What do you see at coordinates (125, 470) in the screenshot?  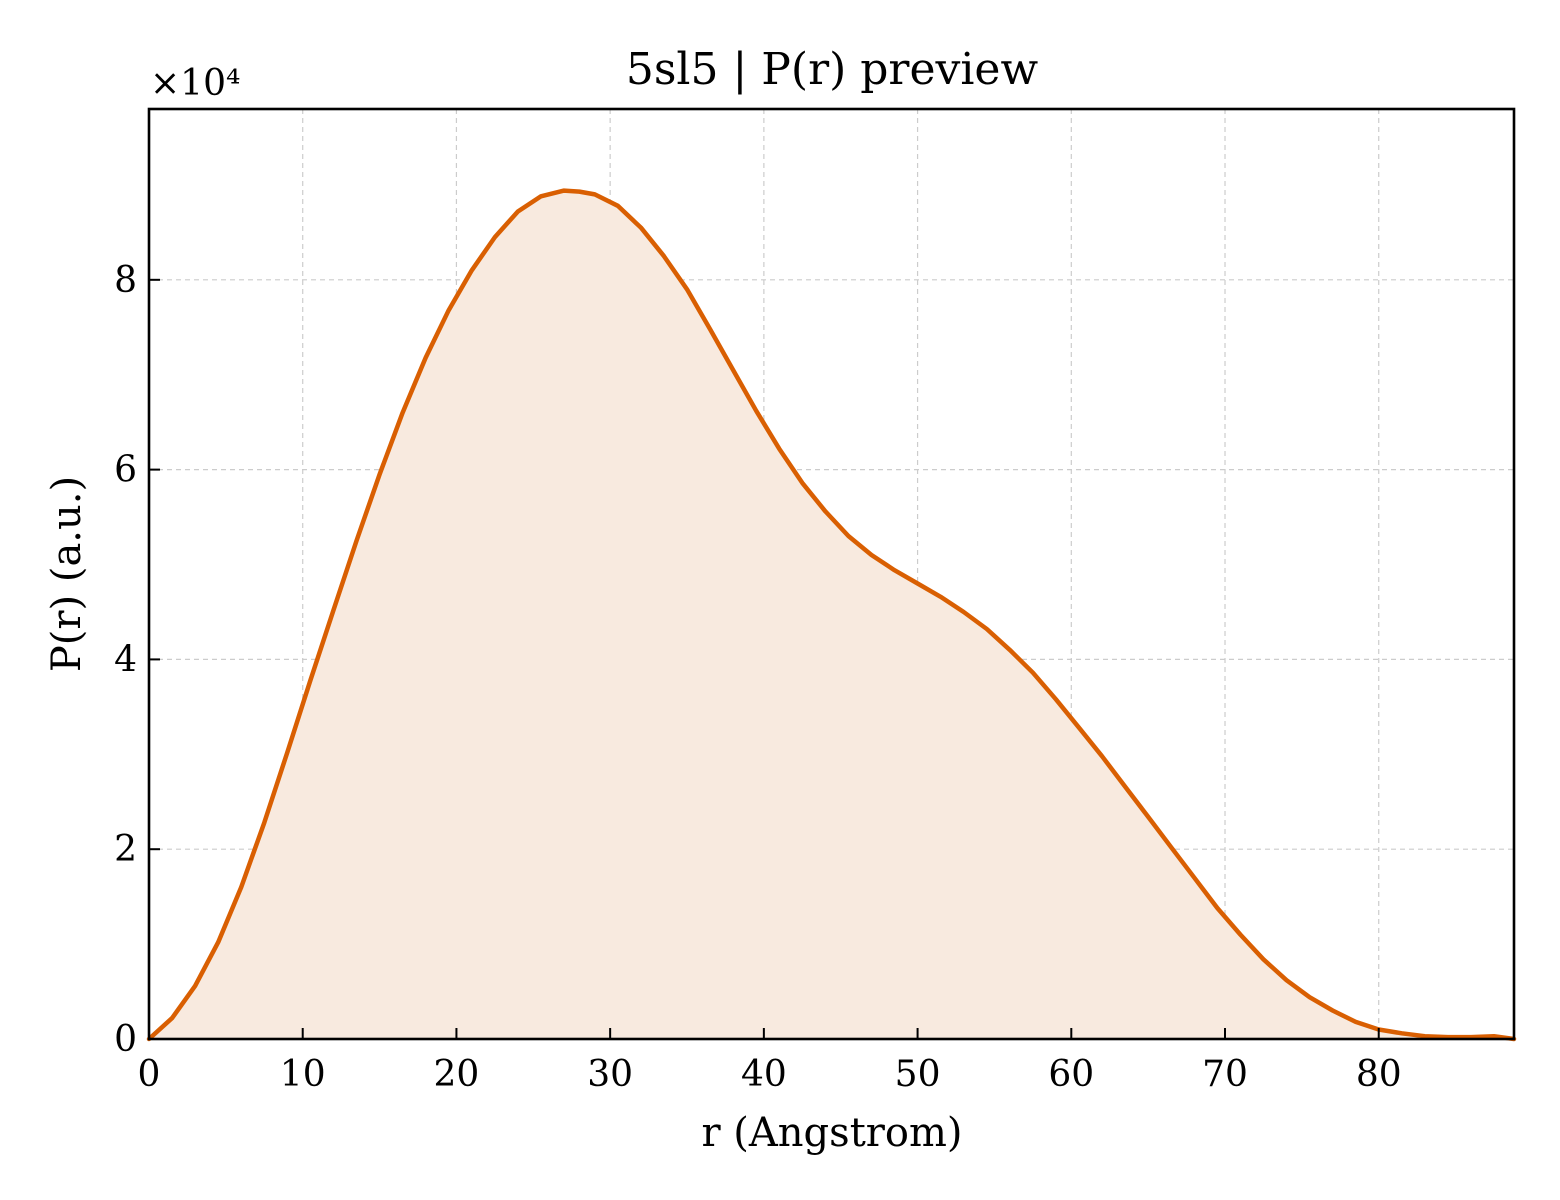 I see `y-tick-label: 6` at bounding box center [125, 470].